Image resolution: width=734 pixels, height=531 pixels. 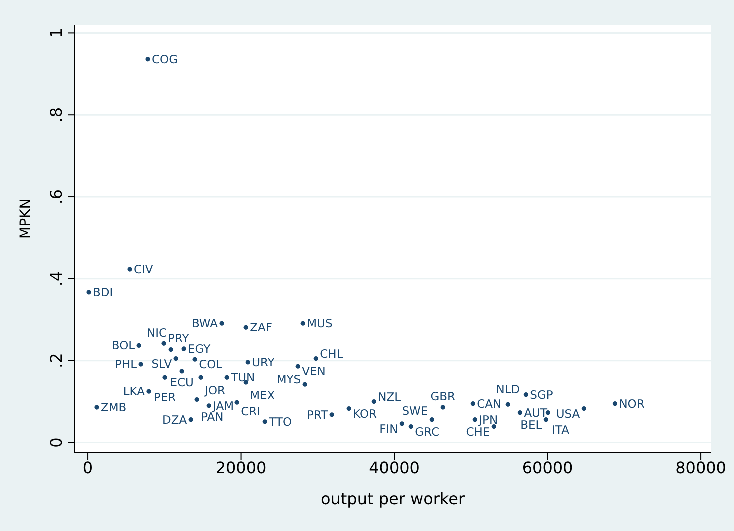 I want to click on data-label: JPN, so click(x=488, y=419).